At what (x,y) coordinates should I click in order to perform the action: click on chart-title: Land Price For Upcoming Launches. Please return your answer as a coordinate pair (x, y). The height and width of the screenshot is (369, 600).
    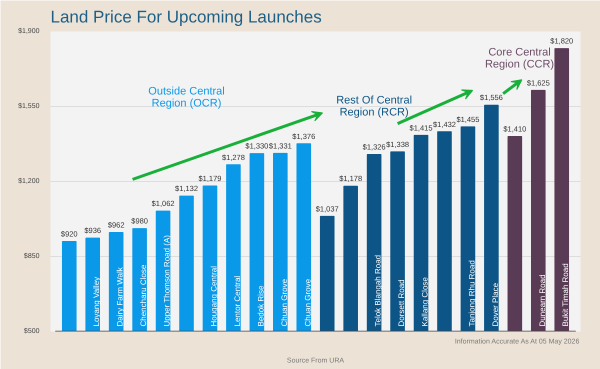
    Looking at the image, I should click on (186, 17).